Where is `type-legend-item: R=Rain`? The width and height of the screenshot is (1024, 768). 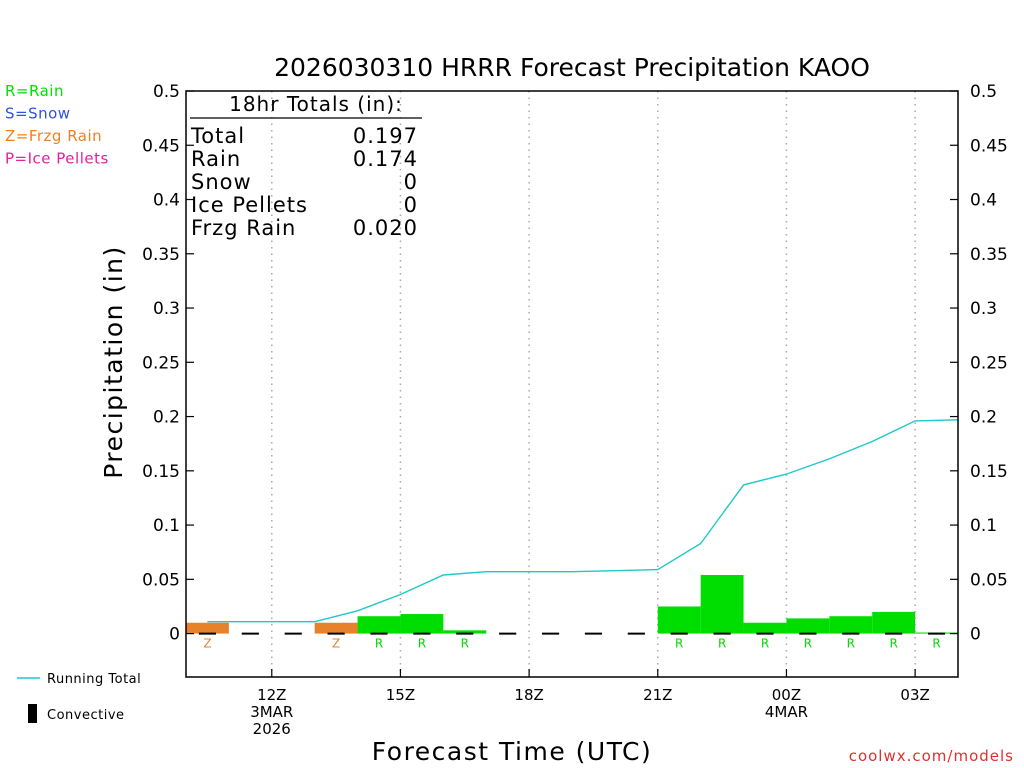
type-legend-item: R=Rain is located at coordinates (34, 91).